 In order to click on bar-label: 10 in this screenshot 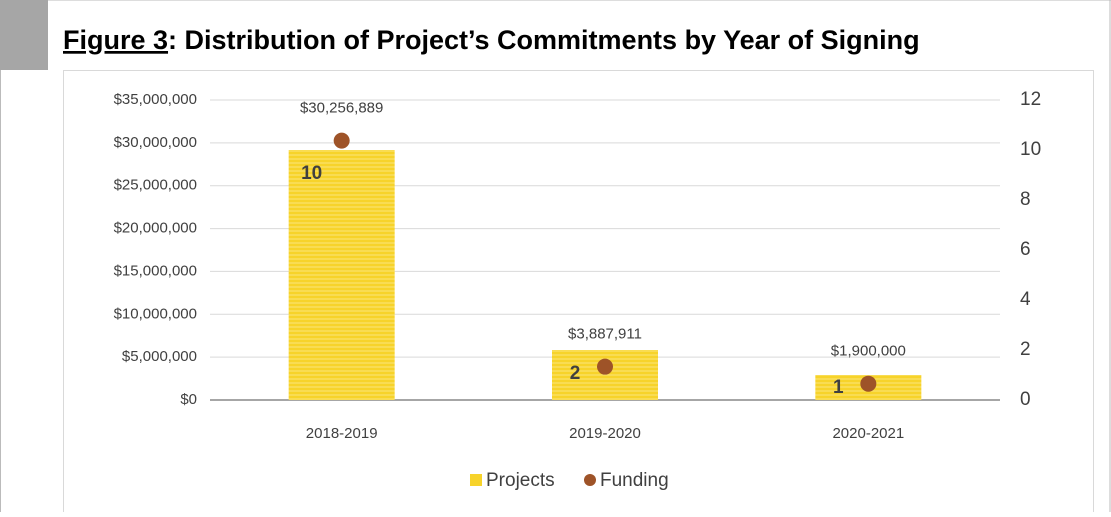, I will do `click(311, 173)`.